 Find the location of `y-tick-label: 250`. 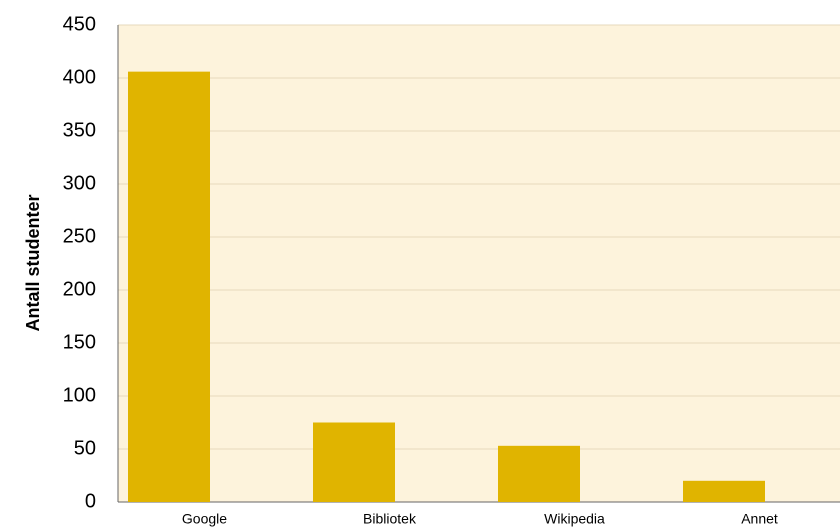

y-tick-label: 250 is located at coordinates (79, 236).